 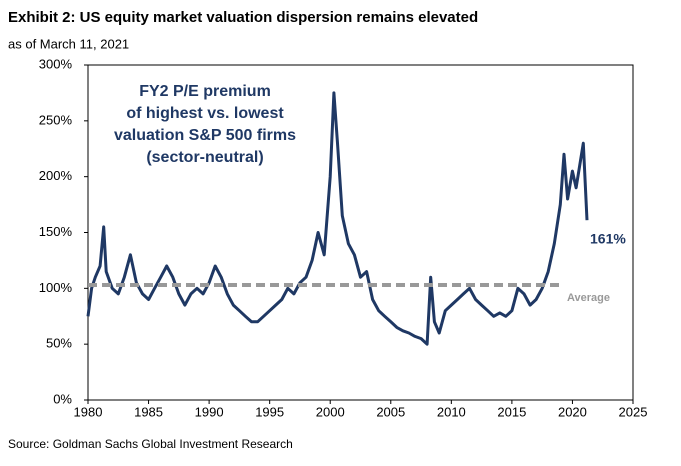 What do you see at coordinates (633, 411) in the screenshot?
I see `x-tick-label: 2025` at bounding box center [633, 411].